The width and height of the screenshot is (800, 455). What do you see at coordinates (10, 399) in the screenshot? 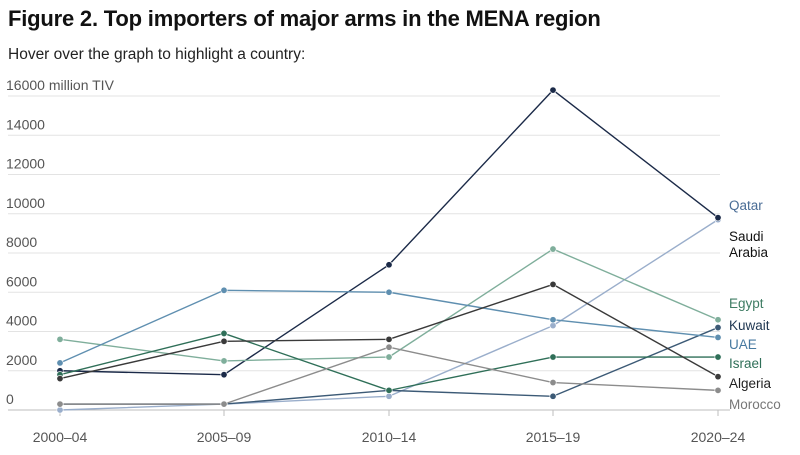
I see `y-tick-label: 0` at bounding box center [10, 399].